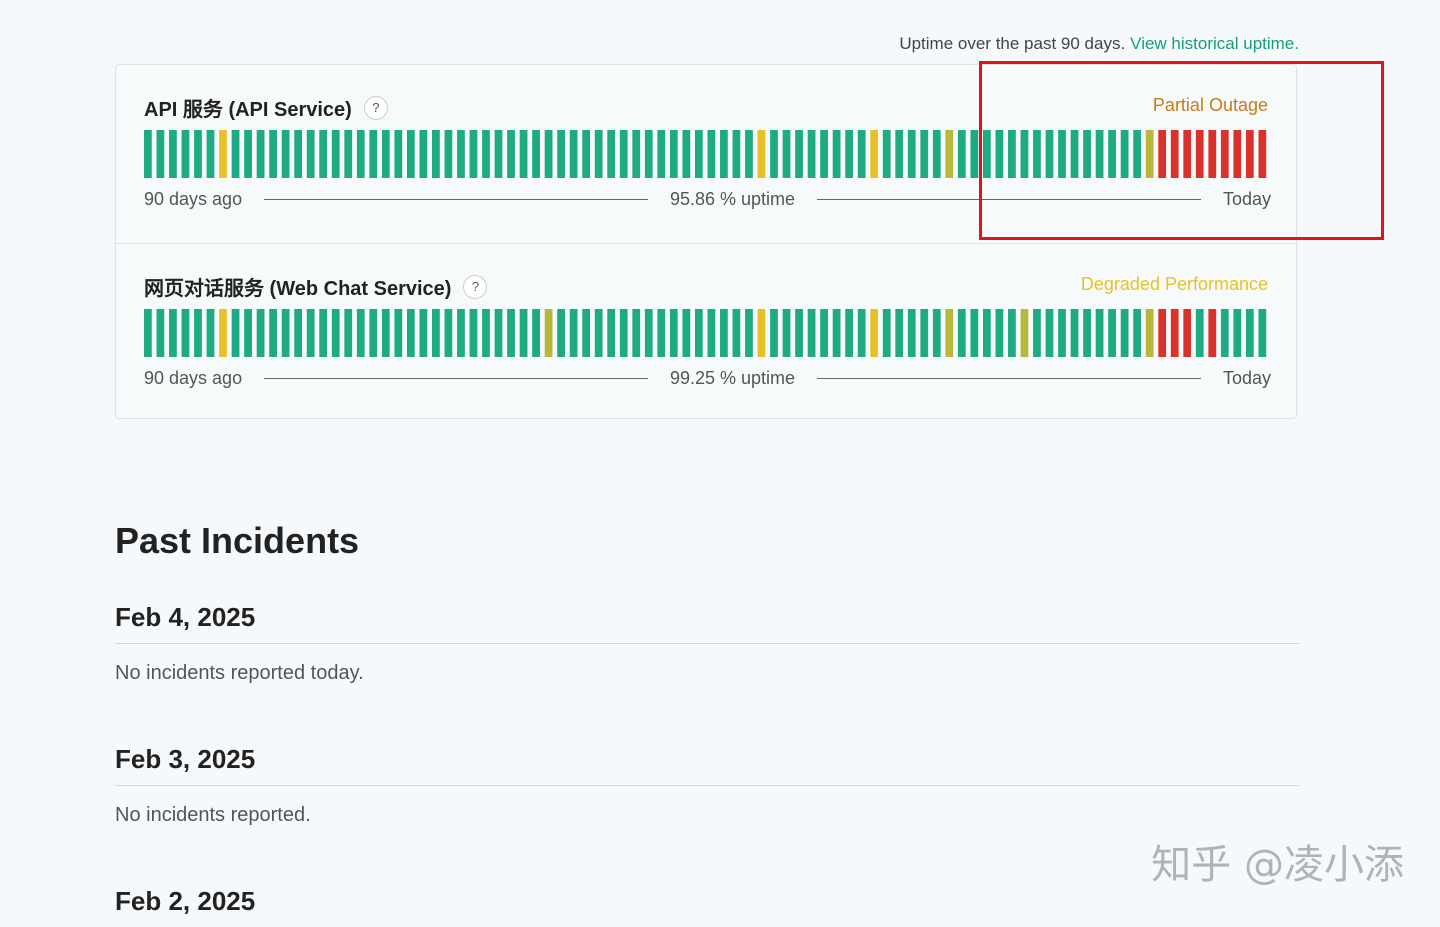 The image size is (1440, 927). What do you see at coordinates (1214, 43) in the screenshot?
I see `view-historical-uptime-link: View historical uptime.` at bounding box center [1214, 43].